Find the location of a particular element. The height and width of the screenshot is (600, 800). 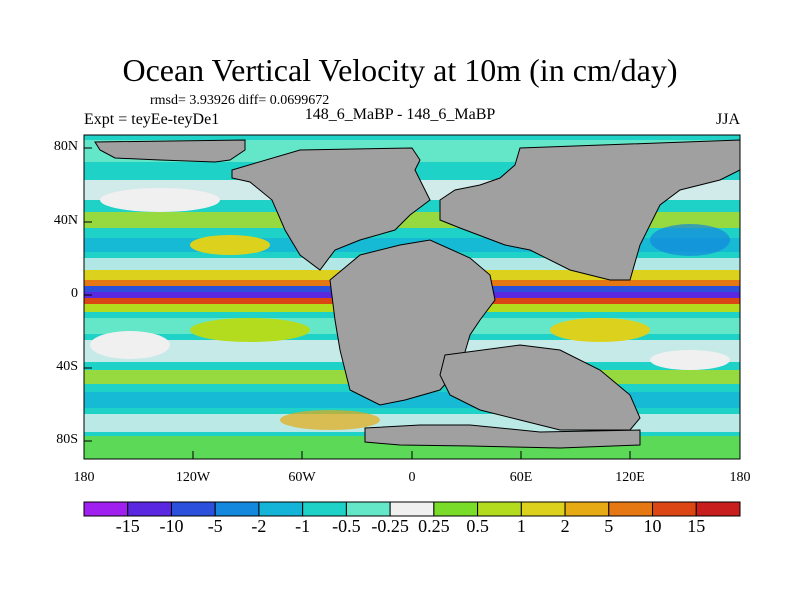

colorbar-label: 1 is located at coordinates (521, 526).